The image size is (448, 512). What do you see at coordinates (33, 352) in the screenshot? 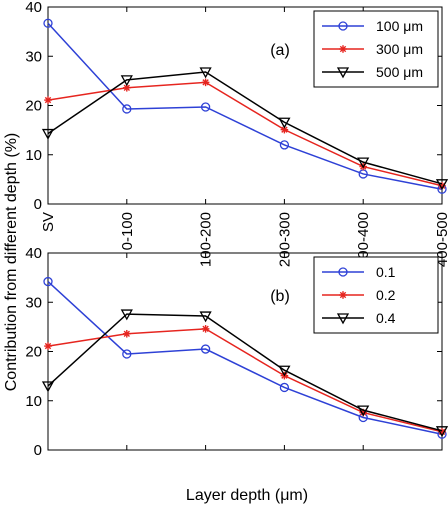
I see `panel-2-y-tick-label: 20` at bounding box center [33, 352].